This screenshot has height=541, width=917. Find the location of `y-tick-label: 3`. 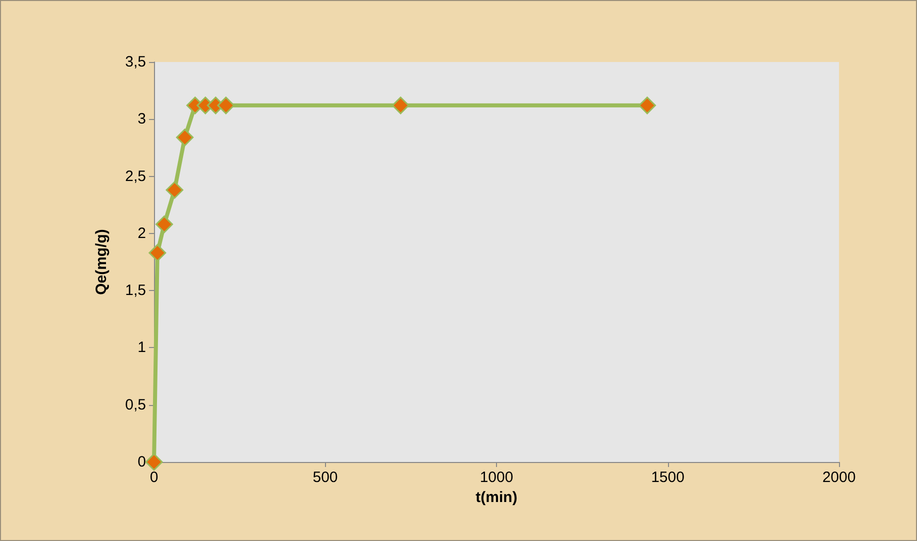

y-tick-label: 3 is located at coordinates (142, 119).